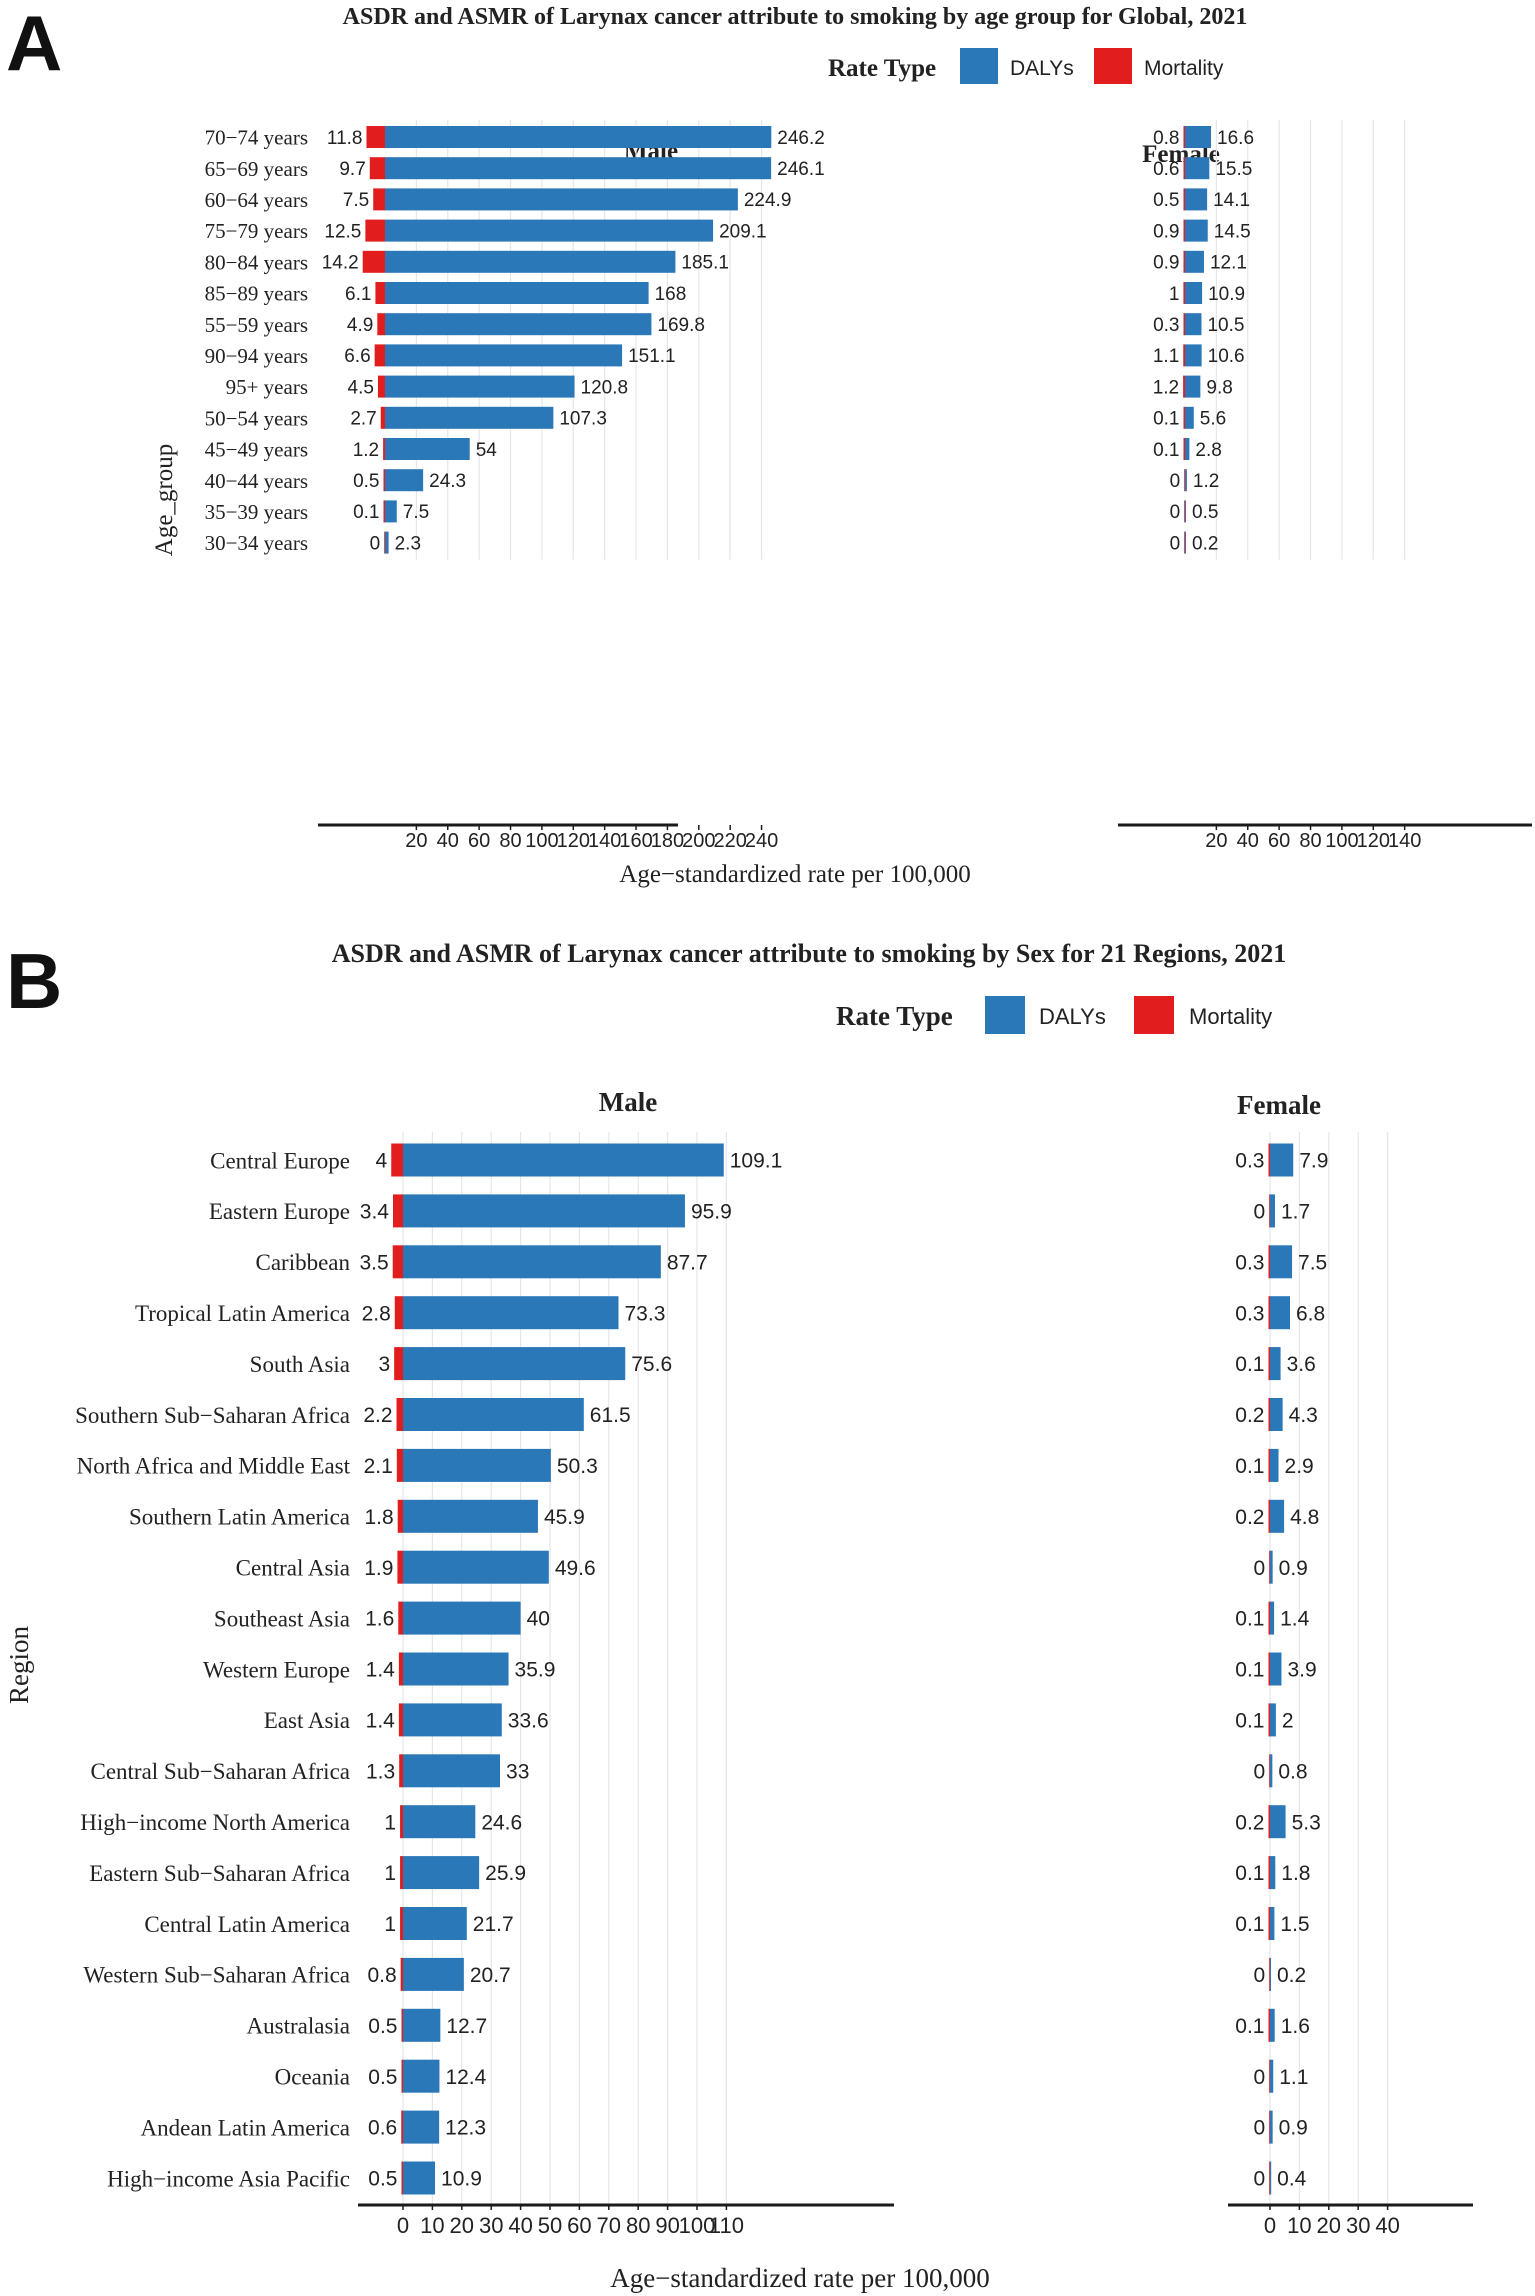 This screenshot has height=2296, width=1535. I want to click on panel-b-male-mortality-label: 1.6, so click(379, 1619).